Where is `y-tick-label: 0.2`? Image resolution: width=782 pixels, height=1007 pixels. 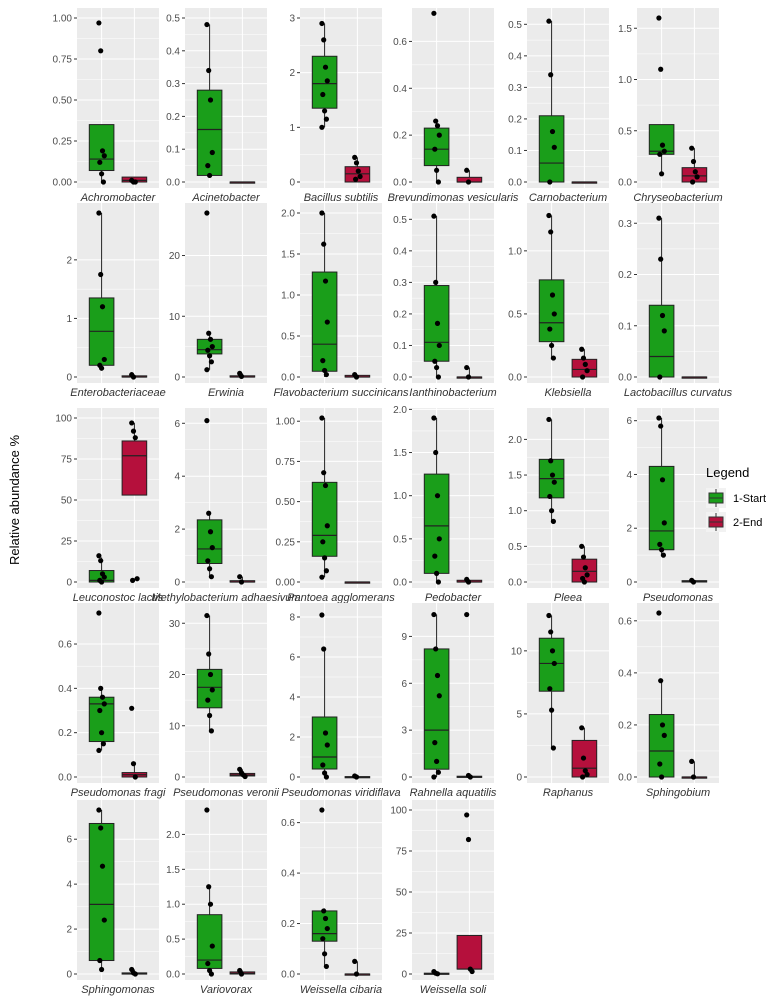 y-tick-label: 0.2 is located at coordinates (625, 725).